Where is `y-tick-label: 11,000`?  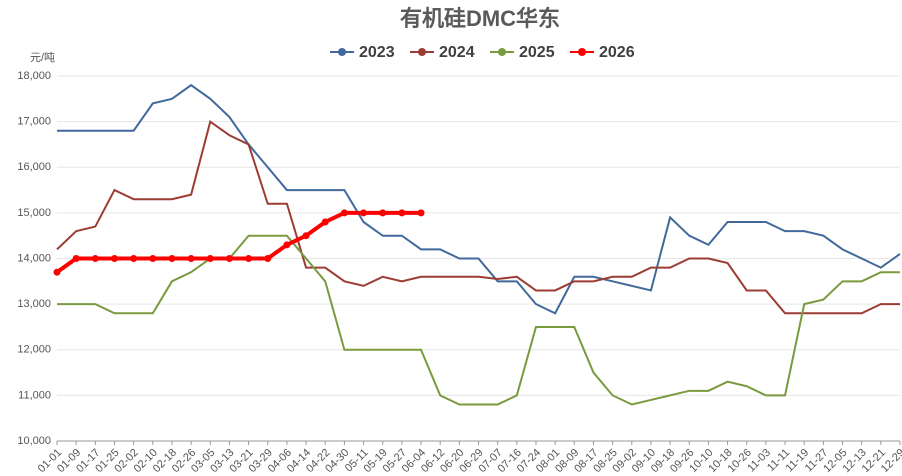
y-tick-label: 11,000 is located at coordinates (34, 395).